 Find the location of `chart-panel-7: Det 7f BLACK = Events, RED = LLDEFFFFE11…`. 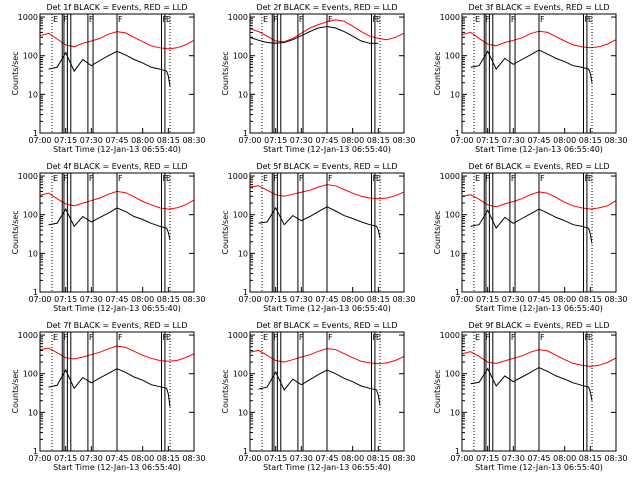

chart-panel-7: Det 7f BLACK = Events, RED = LLDEFFFFE11… is located at coordinates (108, 396).